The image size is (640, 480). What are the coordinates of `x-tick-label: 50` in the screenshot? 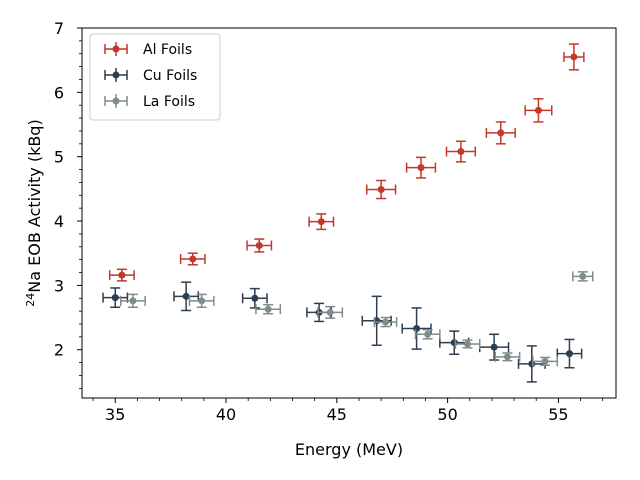 It's located at (447, 414).